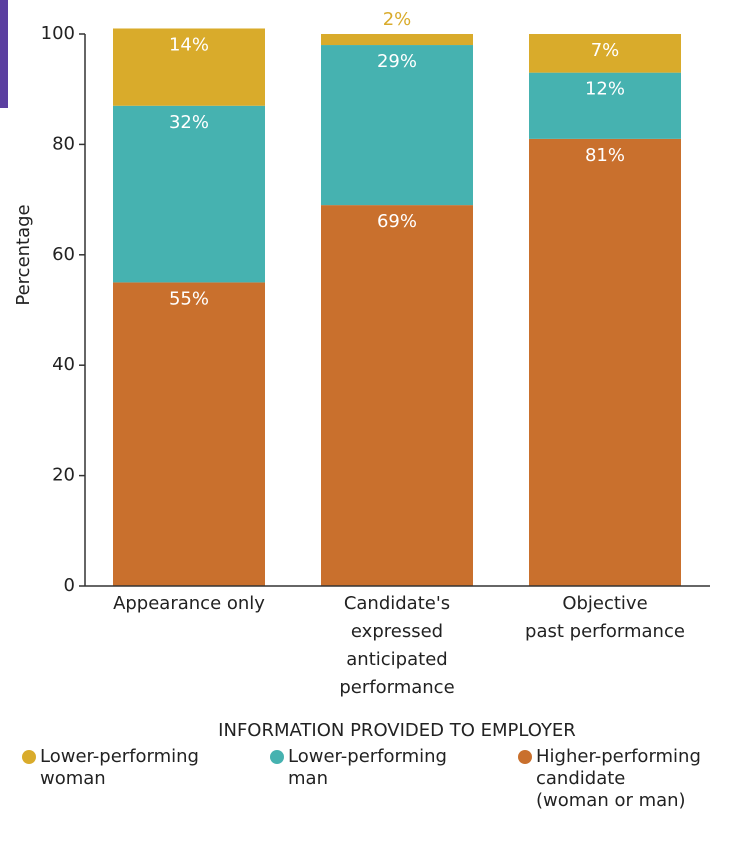 The width and height of the screenshot is (736, 849). What do you see at coordinates (58, 33) in the screenshot?
I see `y-tick-label: 100` at bounding box center [58, 33].